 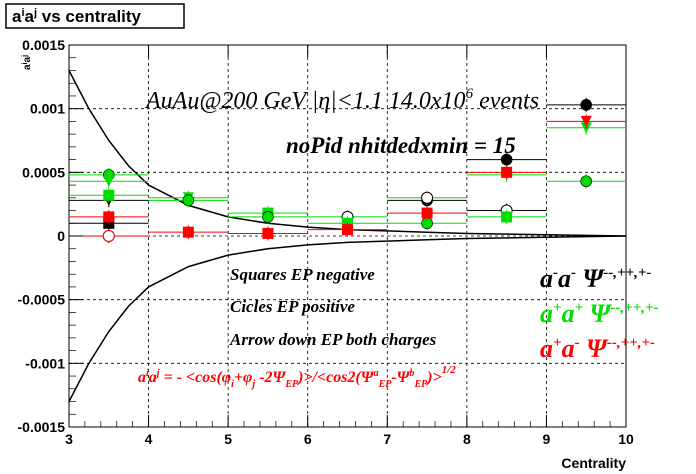 What do you see at coordinates (42, 300) in the screenshot?
I see `y-tick-label: -0.0005` at bounding box center [42, 300].